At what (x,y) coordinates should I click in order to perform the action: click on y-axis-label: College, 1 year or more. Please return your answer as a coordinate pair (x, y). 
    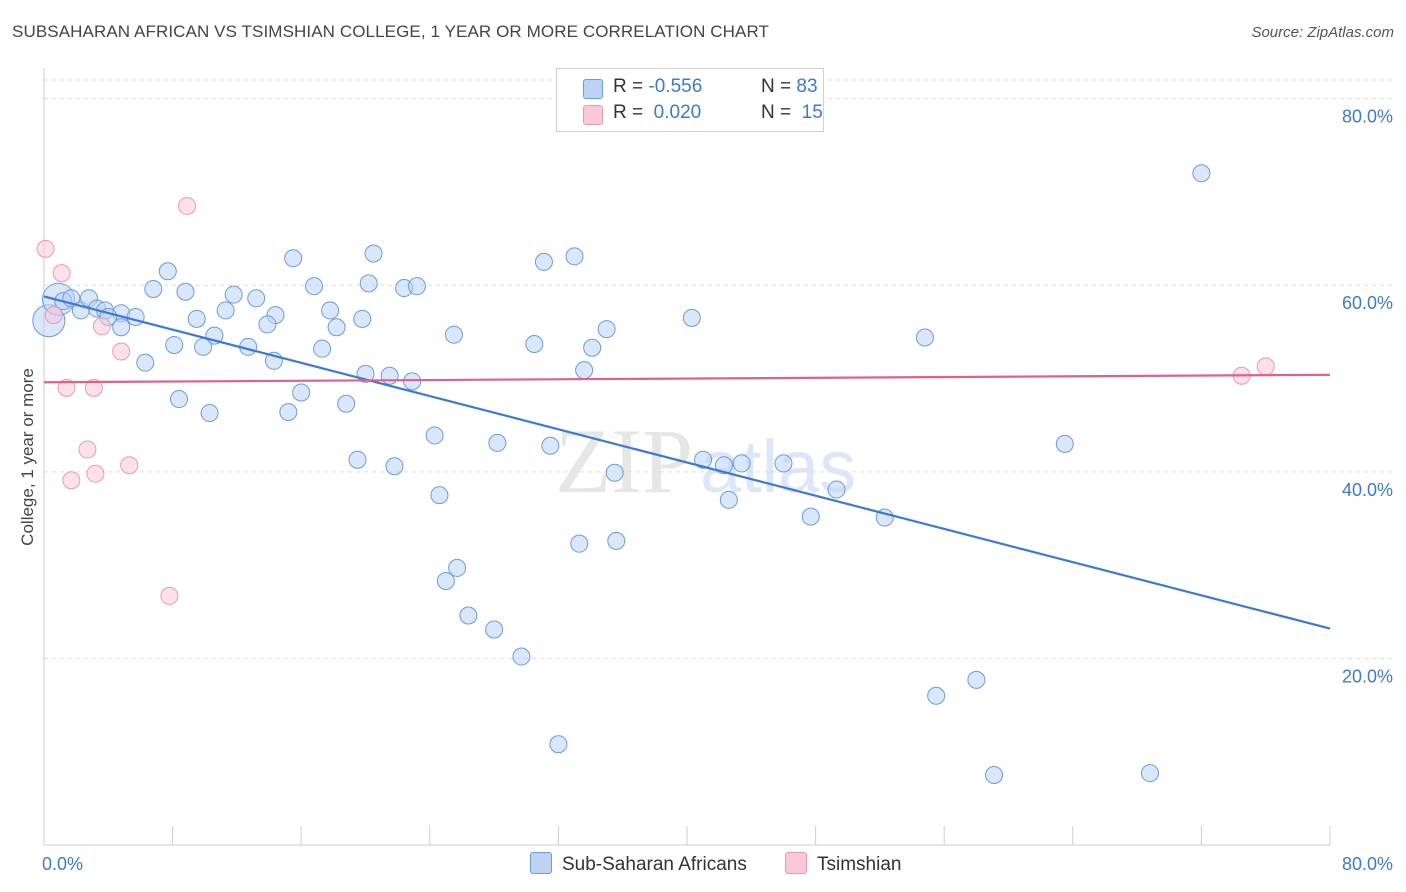
    Looking at the image, I should click on (27, 457).